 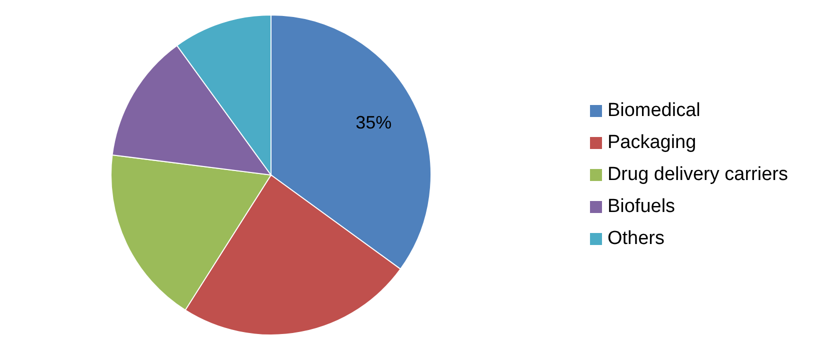 I want to click on legend-label: Biofuels, so click(x=641, y=207).